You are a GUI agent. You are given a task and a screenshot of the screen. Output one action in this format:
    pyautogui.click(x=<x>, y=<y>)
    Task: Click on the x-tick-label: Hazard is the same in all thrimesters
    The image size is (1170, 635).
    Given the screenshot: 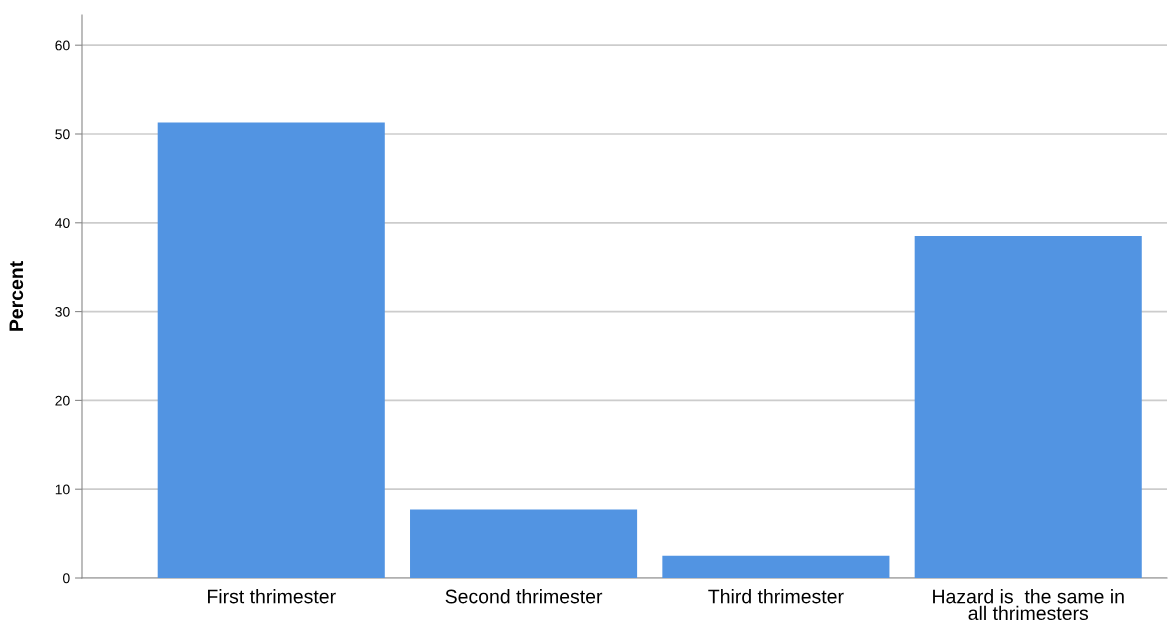 What is the action you would take?
    pyautogui.click(x=1028, y=605)
    